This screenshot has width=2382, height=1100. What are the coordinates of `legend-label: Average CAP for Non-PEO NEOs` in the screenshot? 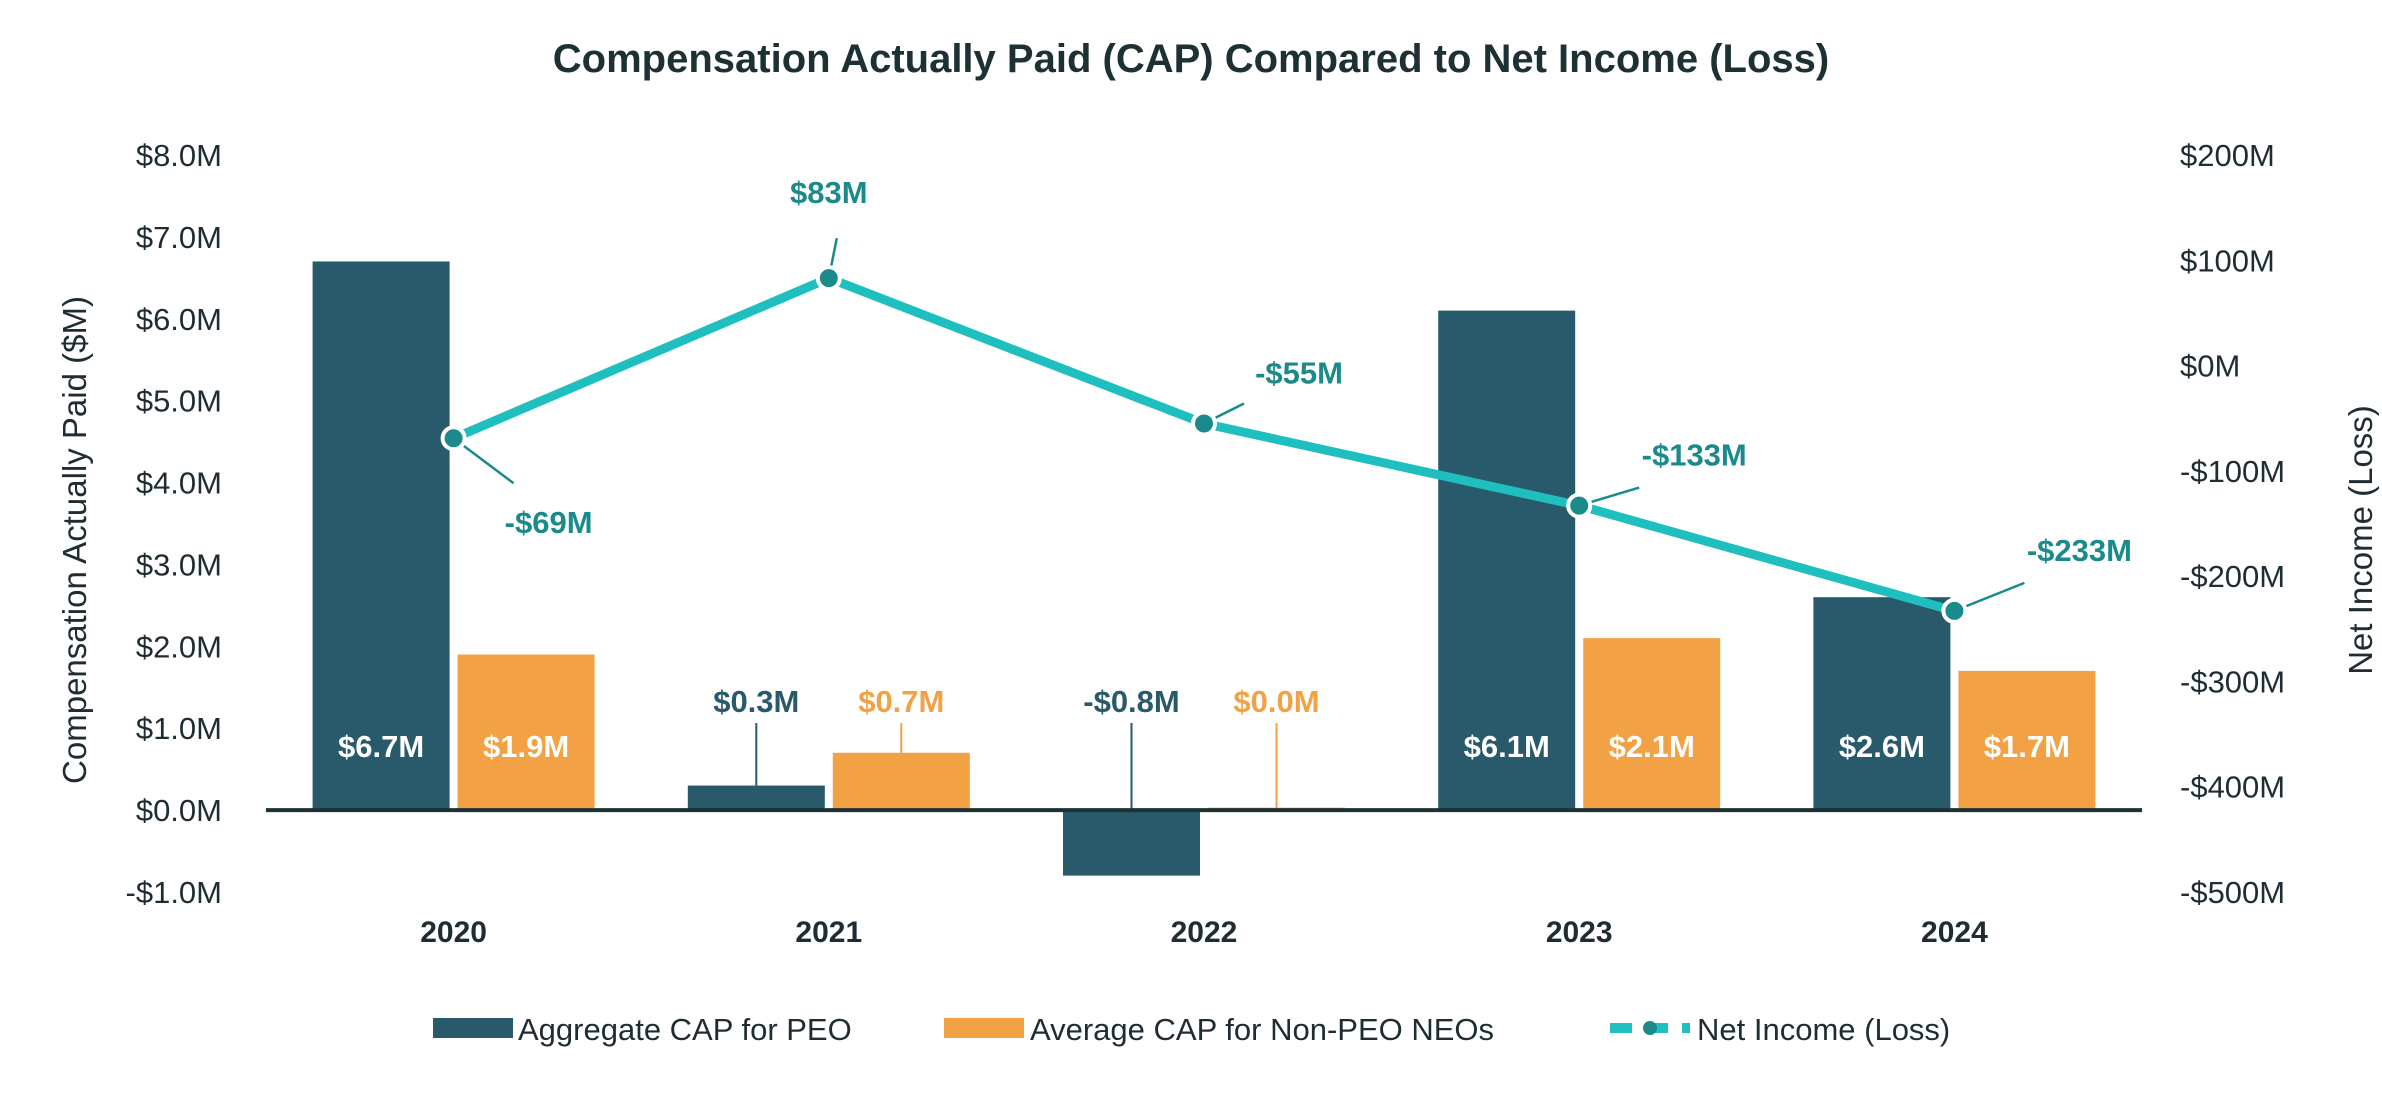 It's located at (1262, 1029).